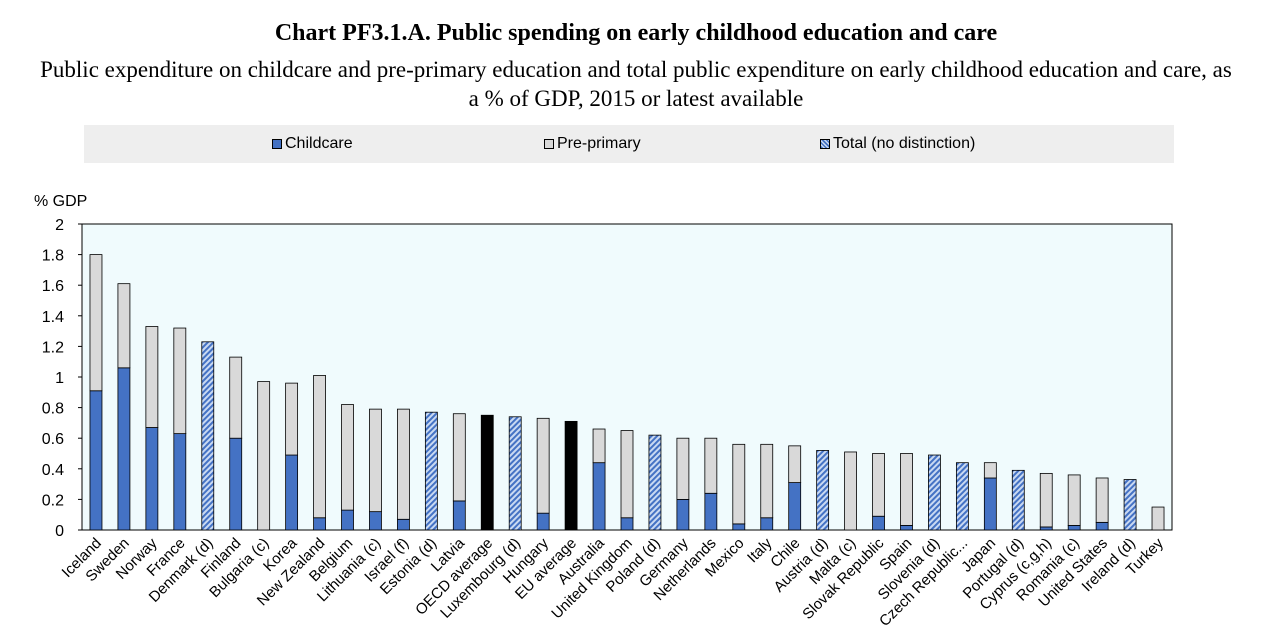  Describe the element at coordinates (277, 144) in the screenshot. I see `legend-swatch-childcare` at that location.